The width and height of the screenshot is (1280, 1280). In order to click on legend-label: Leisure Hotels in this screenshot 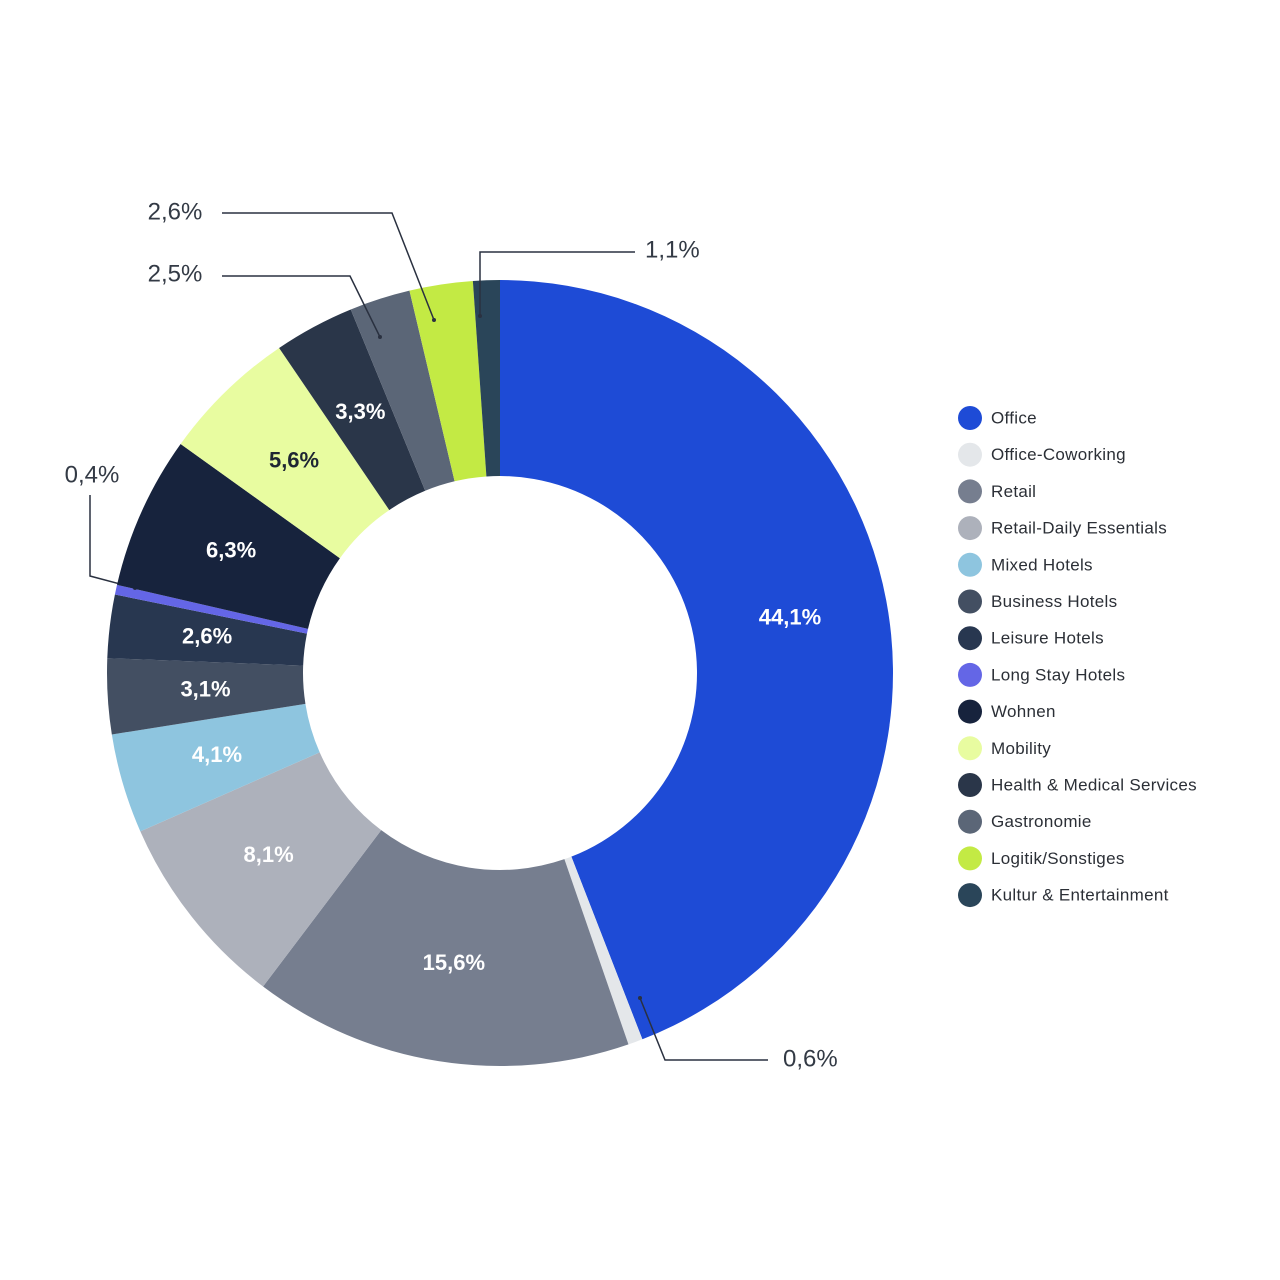, I will do `click(1047, 638)`.